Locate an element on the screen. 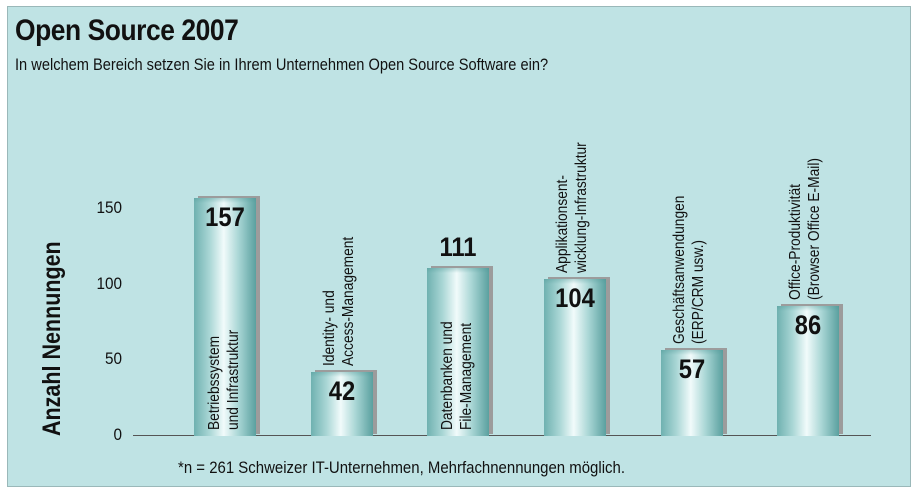 This screenshot has height=493, width=915. bar-value-label: 104 is located at coordinates (575, 297).